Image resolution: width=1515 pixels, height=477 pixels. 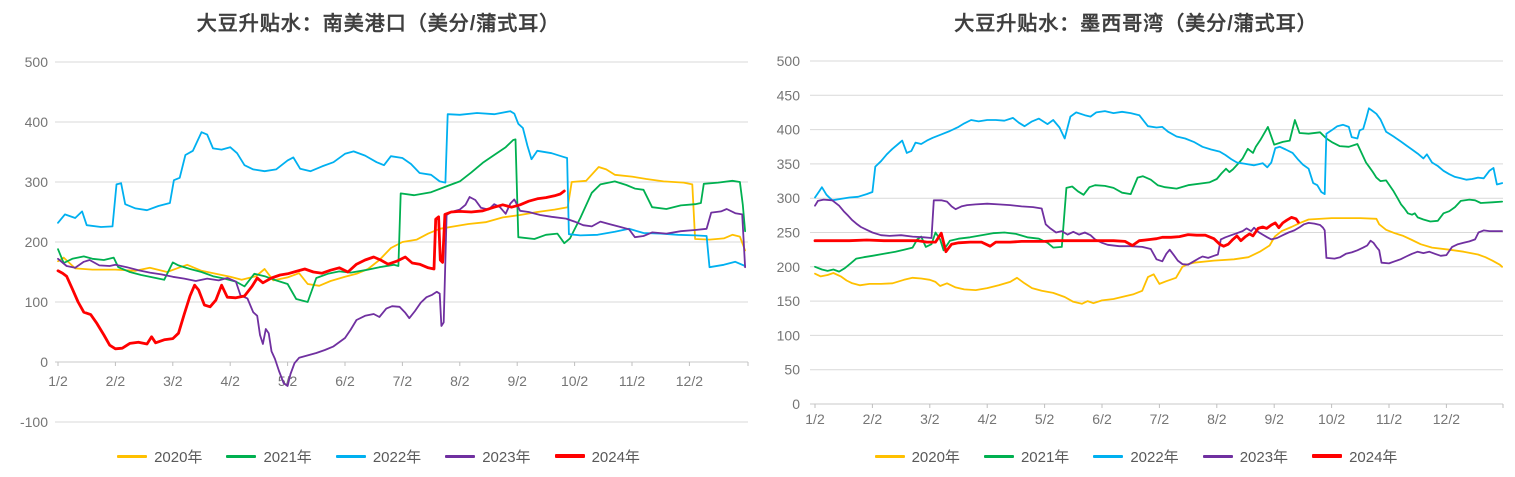 I want to click on x-axis-gulf-of-mexico: 1/2 2/2 3/2 4/2 5/2 6/2 7/2 8/2 9/2 10/2 11/2 12/2, so click(x=1154, y=415).